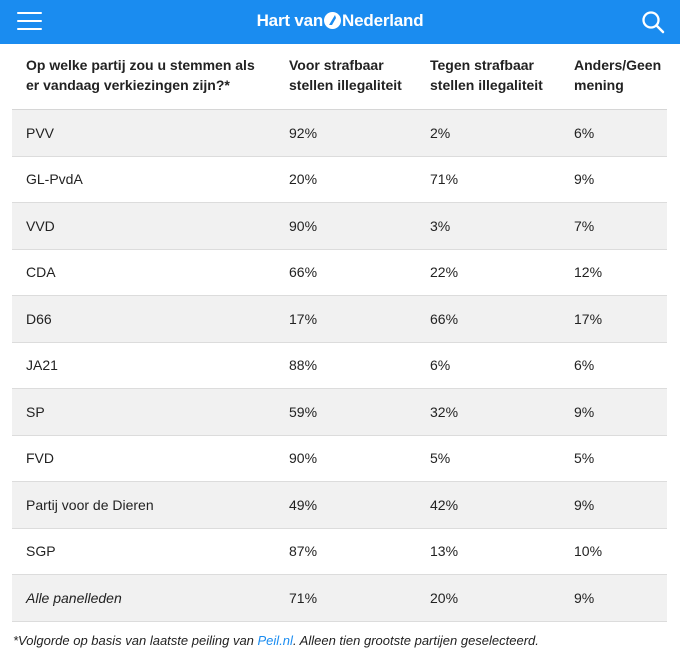 This screenshot has height=661, width=680. Describe the element at coordinates (345, 505) in the screenshot. I see `cell-voor: 49%` at that location.